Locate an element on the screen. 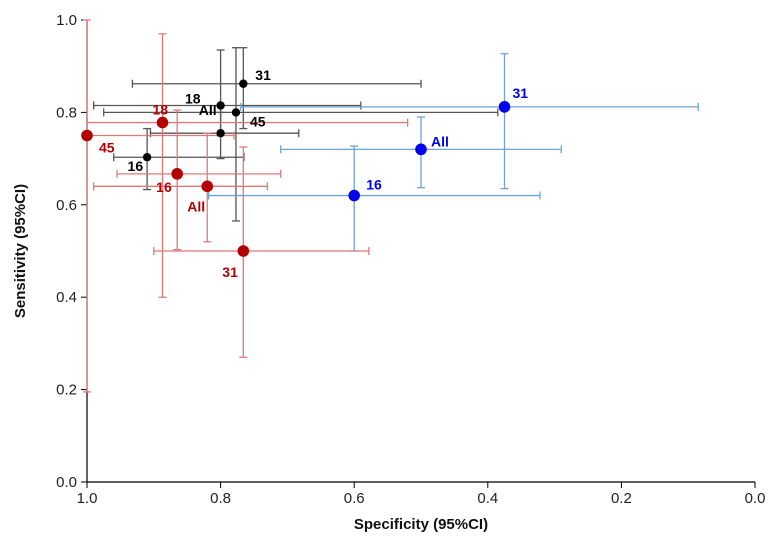 This screenshot has height=545, width=771. y-tick-label: 0.2 is located at coordinates (66, 390).